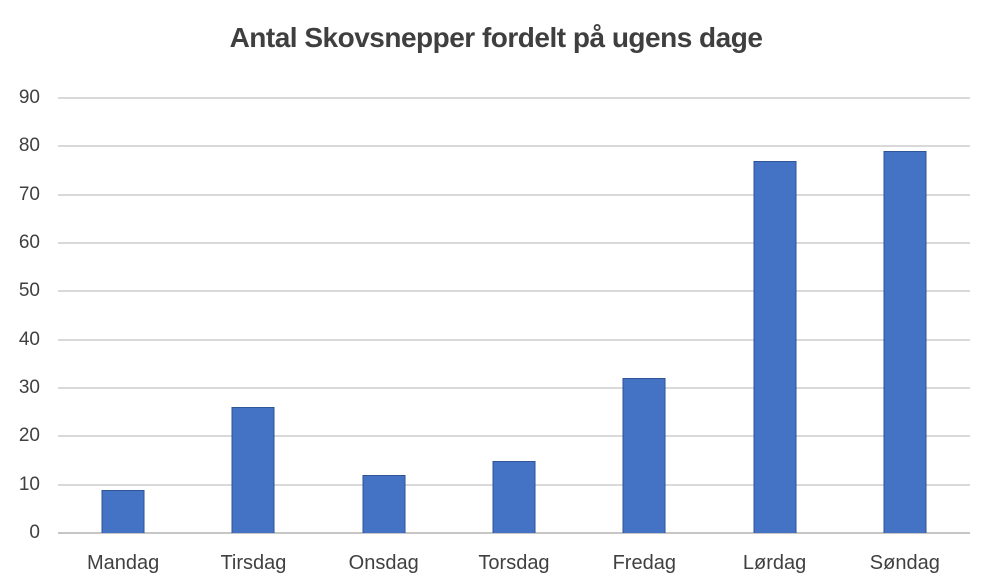 This screenshot has width=992, height=587. I want to click on bar-slot-mandag, so click(123, 315).